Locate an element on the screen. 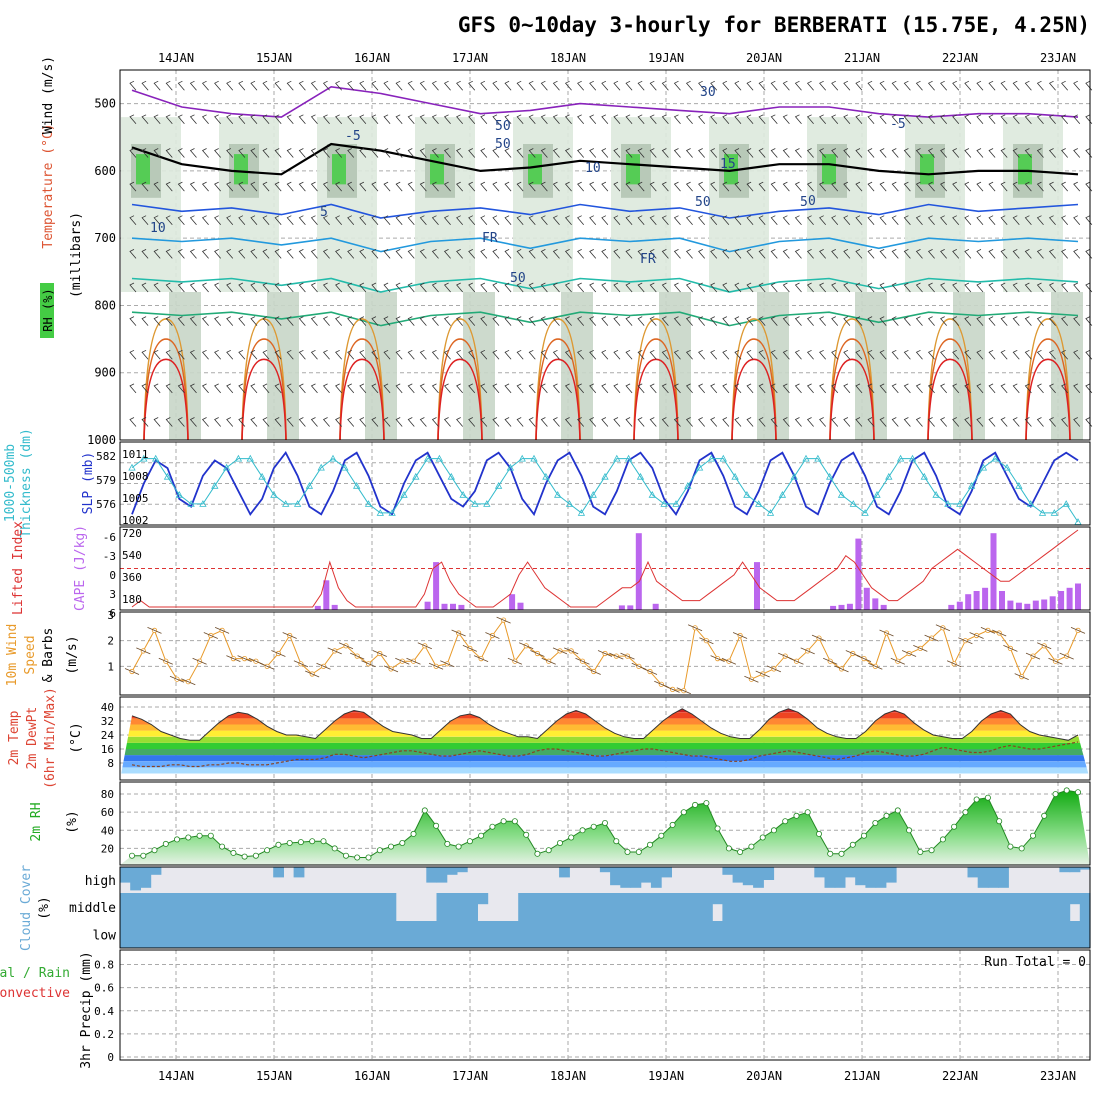  date-label-bottom: 22JAN is located at coordinates (960, 1076).